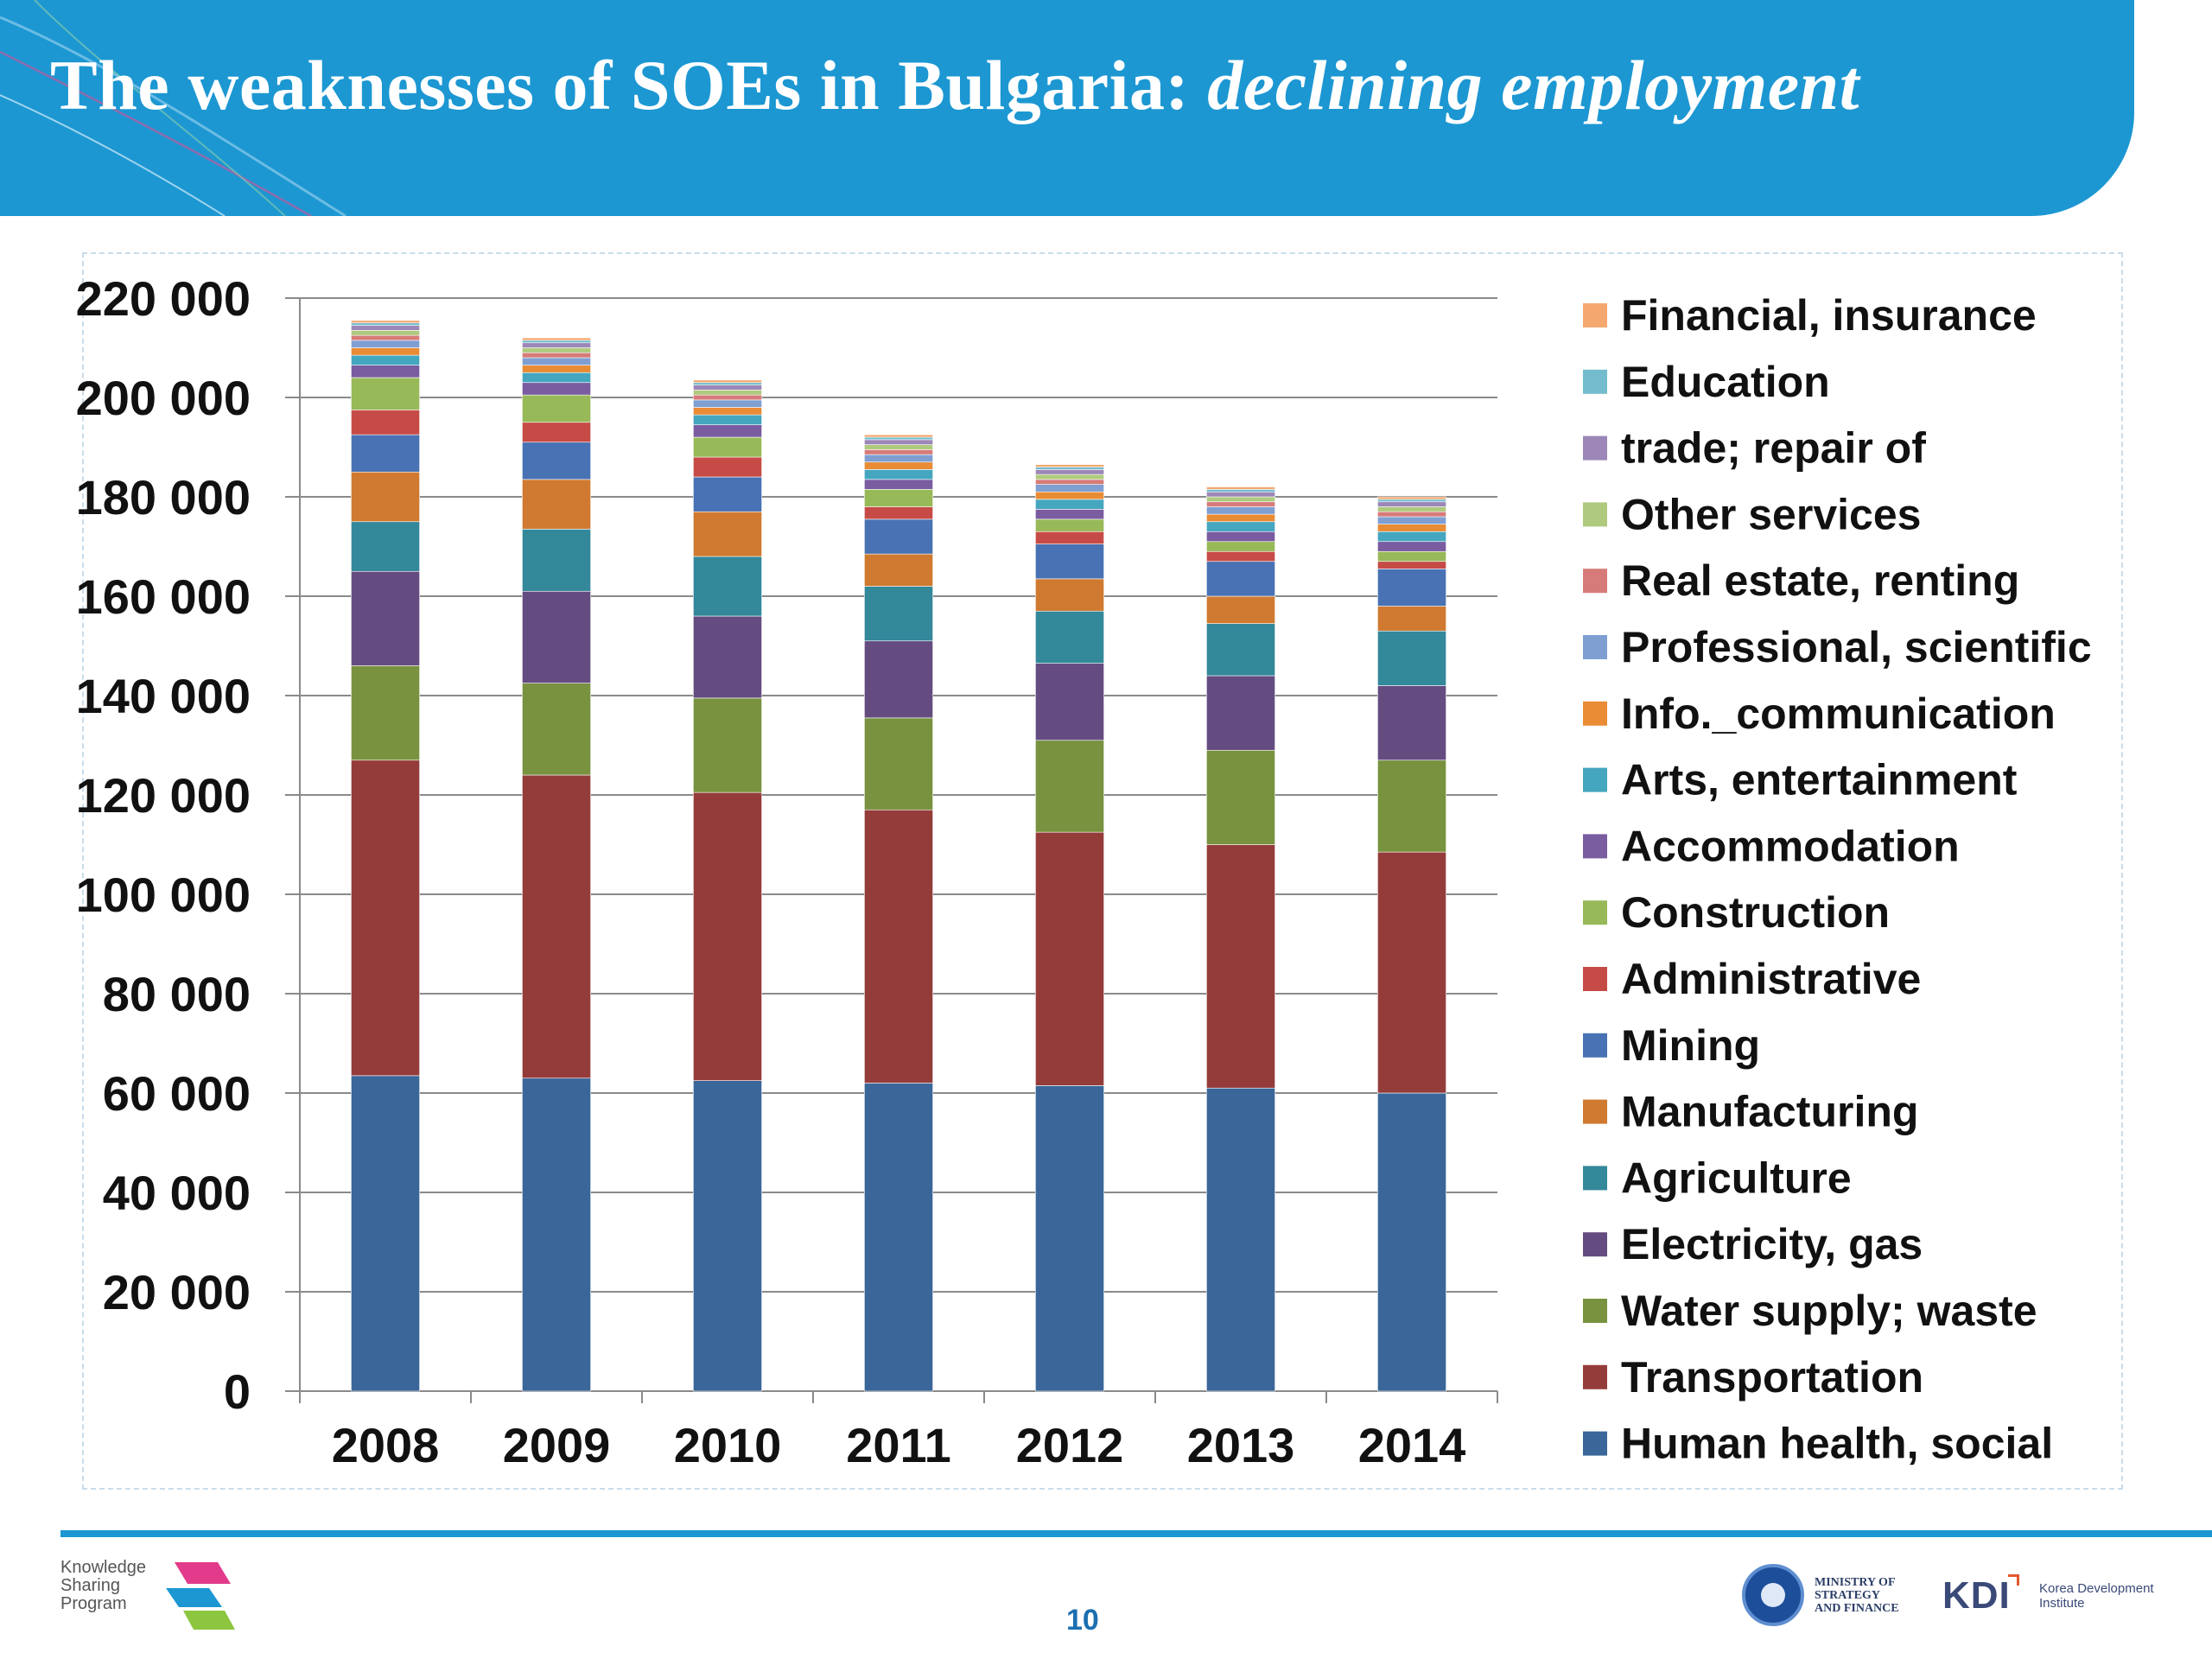 This screenshot has height=1659, width=2212. Describe the element at coordinates (1847, 1595) in the screenshot. I see `ministry-line-2: STRATEGY` at that location.